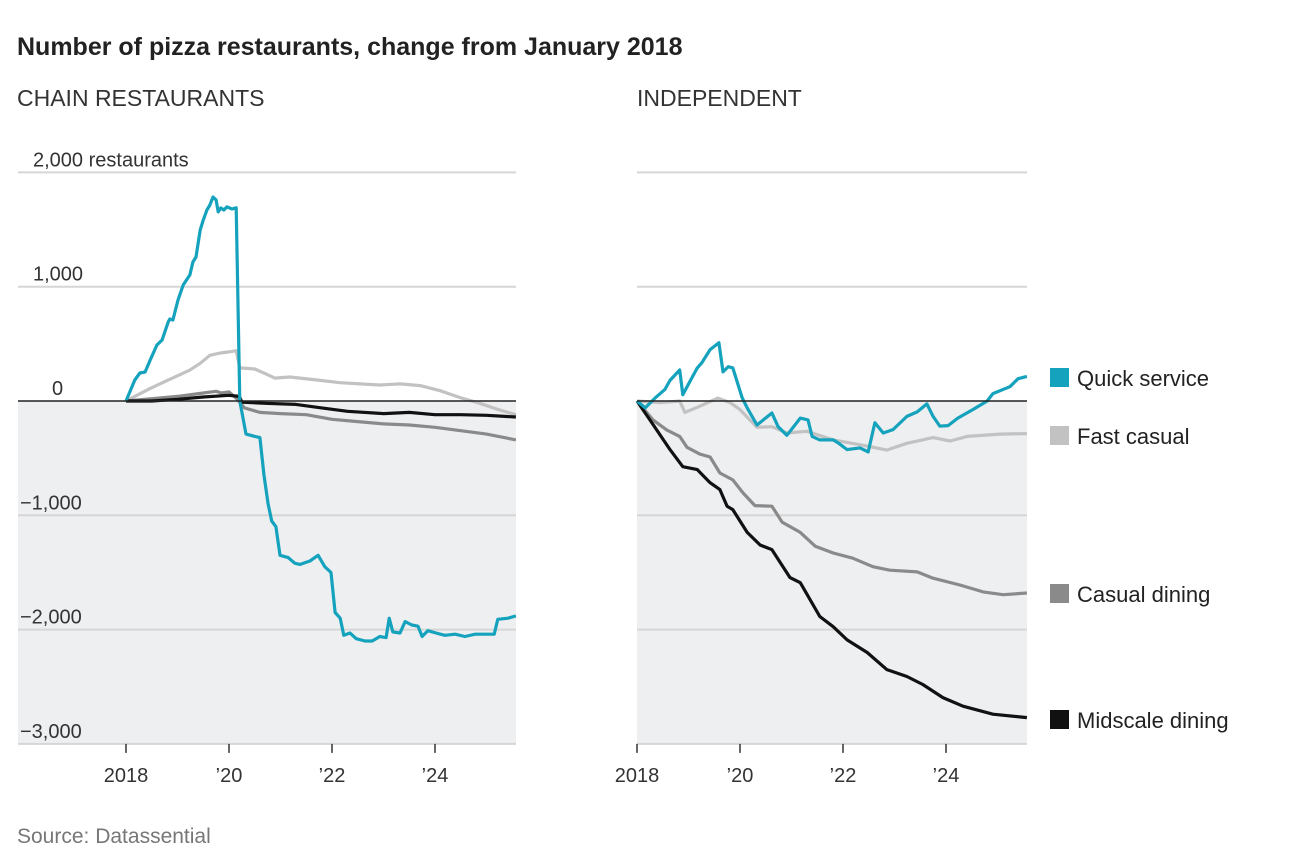 The image size is (1296, 864). What do you see at coordinates (51, 503) in the screenshot?
I see `y-tick-label: −1,000` at bounding box center [51, 503].